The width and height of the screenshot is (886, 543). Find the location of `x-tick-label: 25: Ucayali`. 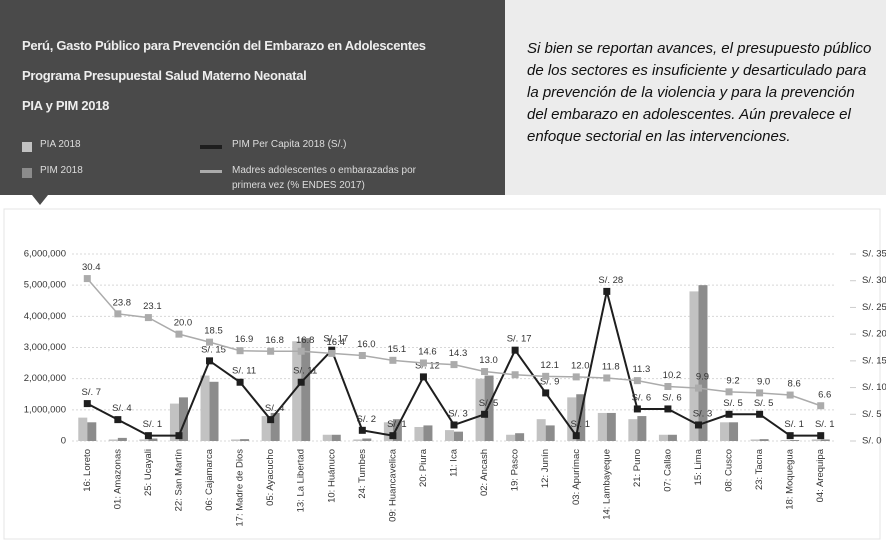

x-tick-label: 25: Ucayali is located at coordinates (148, 472).